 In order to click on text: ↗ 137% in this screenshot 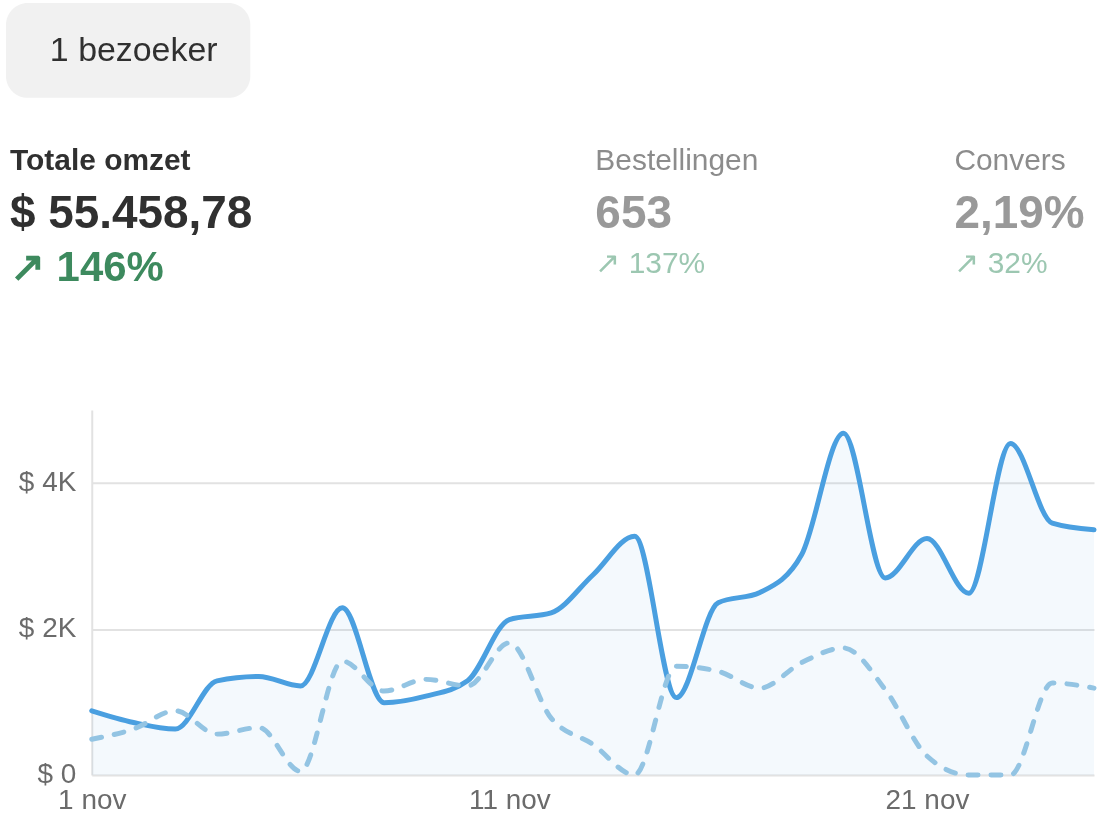, I will do `click(650, 263)`.